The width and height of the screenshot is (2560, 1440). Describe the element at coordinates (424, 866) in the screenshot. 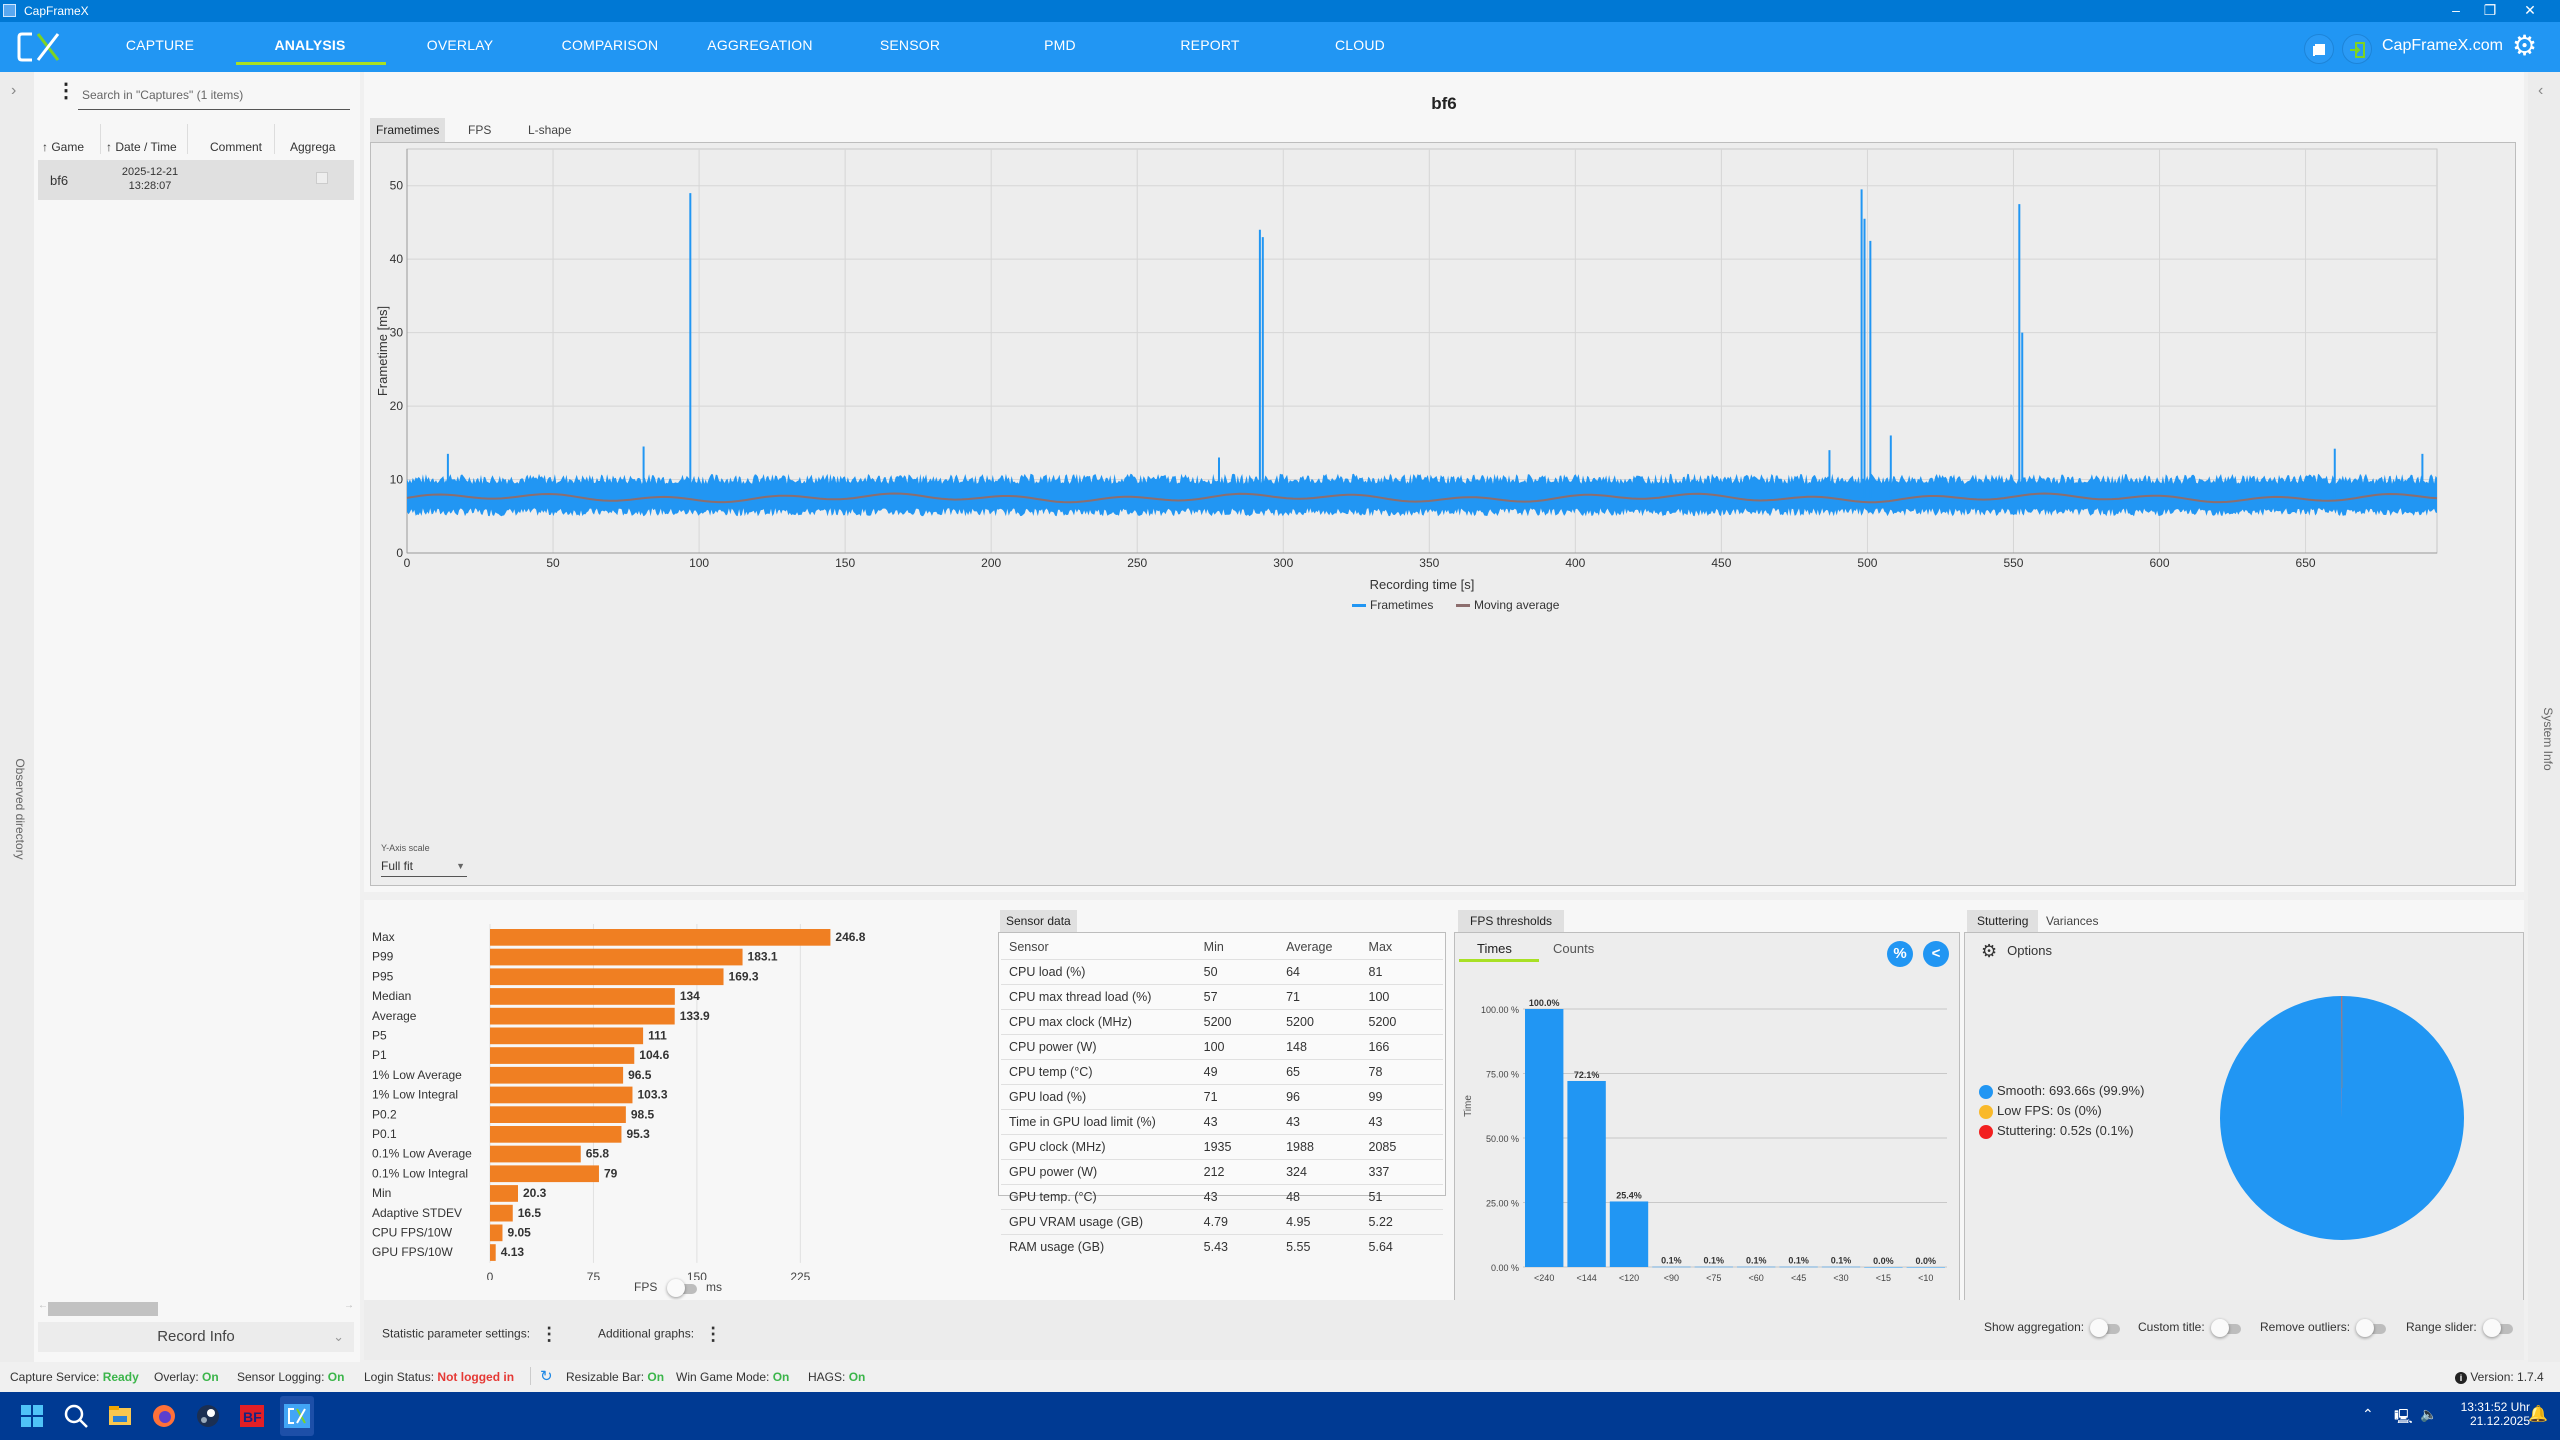

I see `y-axis-scale-dropdown: Full fit ▼` at that location.